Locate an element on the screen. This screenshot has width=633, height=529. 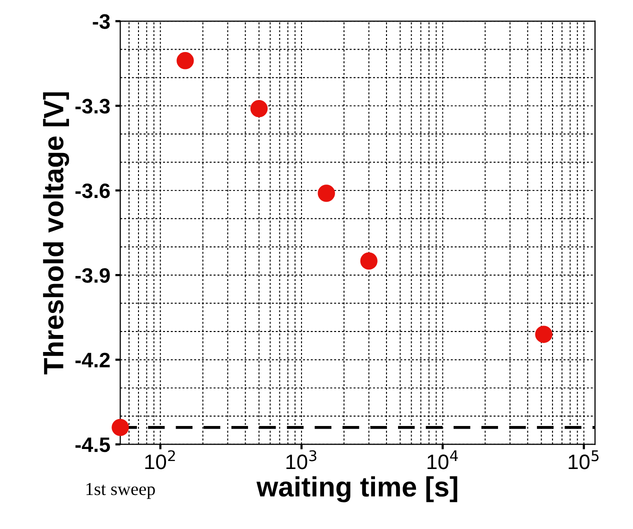
x-tick-label: 10$^{2}$ is located at coordinates (160, 460).